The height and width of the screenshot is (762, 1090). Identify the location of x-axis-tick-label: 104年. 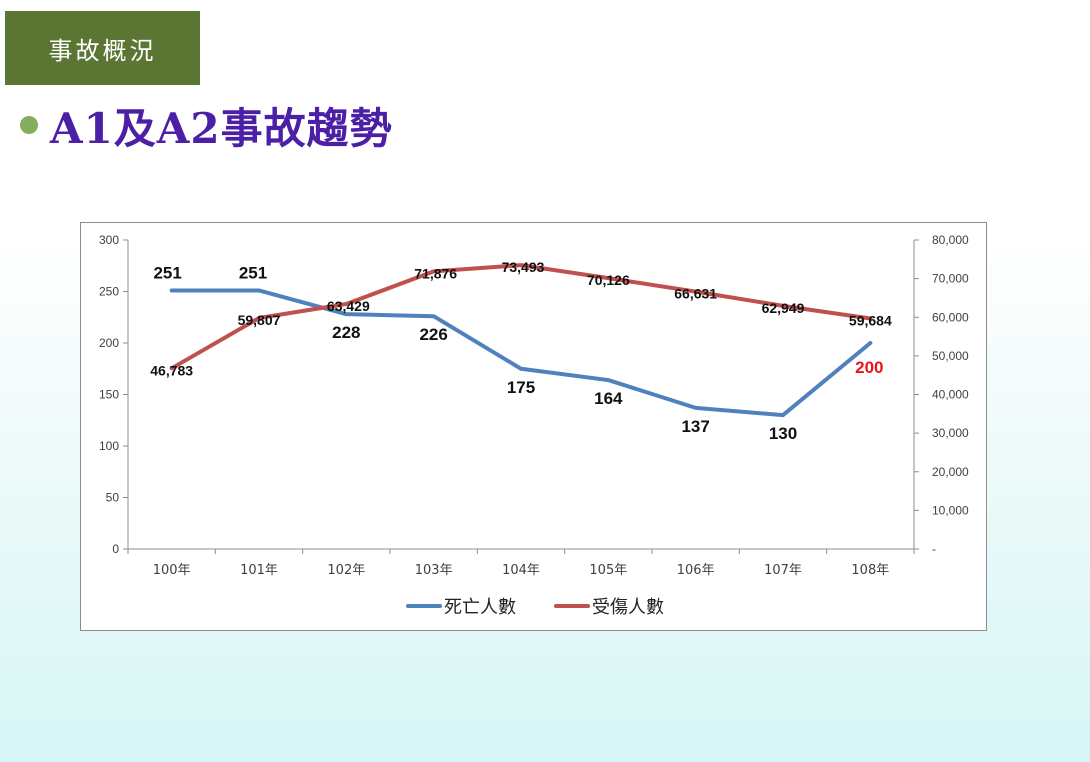
(521, 570).